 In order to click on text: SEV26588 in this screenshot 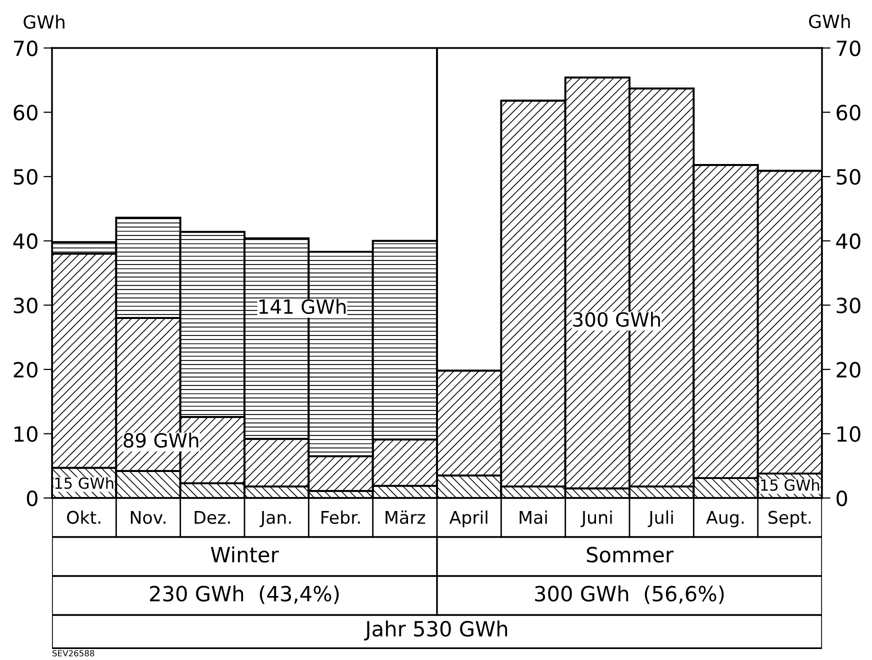, I will do `click(73, 653)`.